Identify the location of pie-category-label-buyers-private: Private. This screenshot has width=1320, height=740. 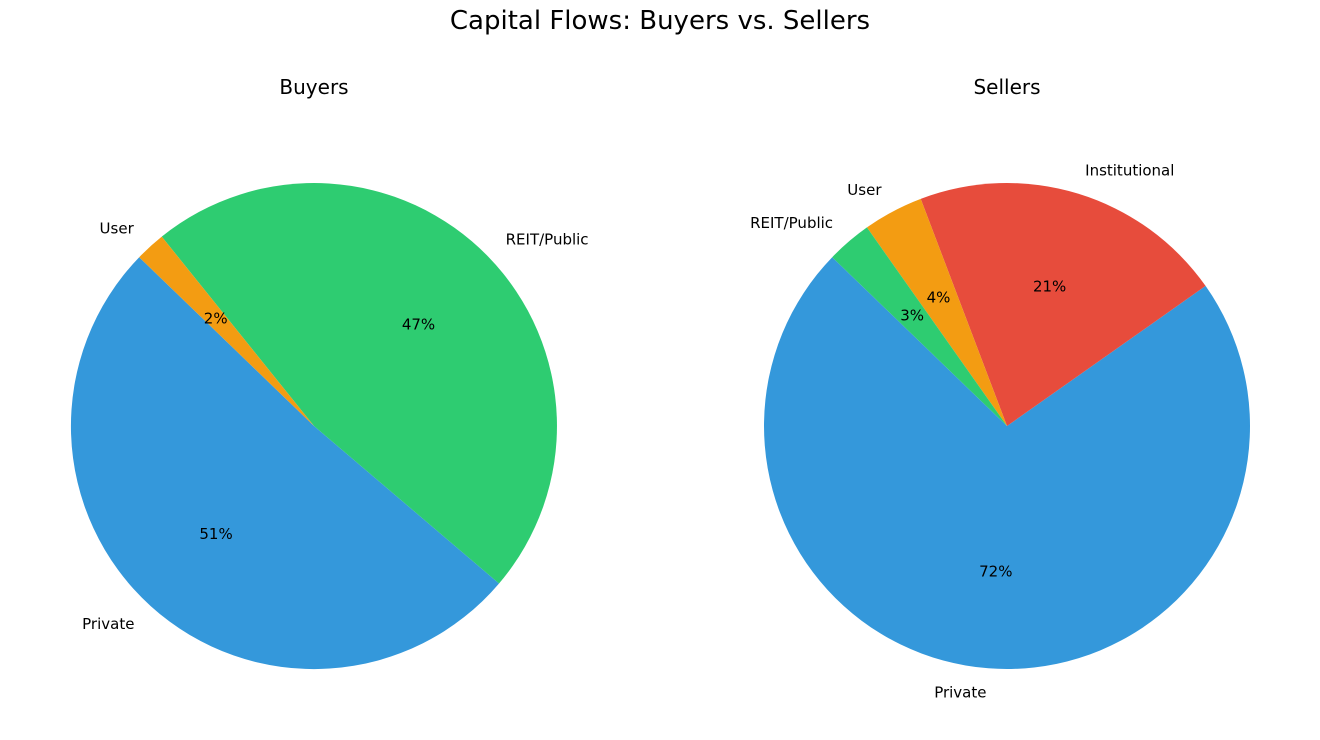
(108, 624).